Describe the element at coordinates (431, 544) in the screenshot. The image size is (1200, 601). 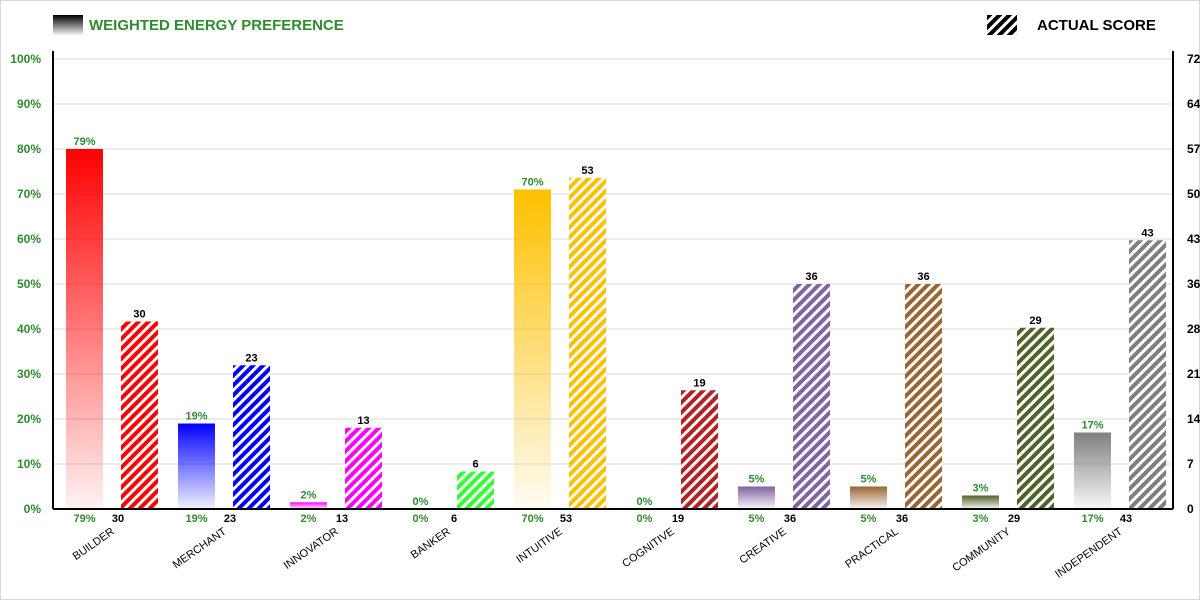
I see `category-label: BANKER` at that location.